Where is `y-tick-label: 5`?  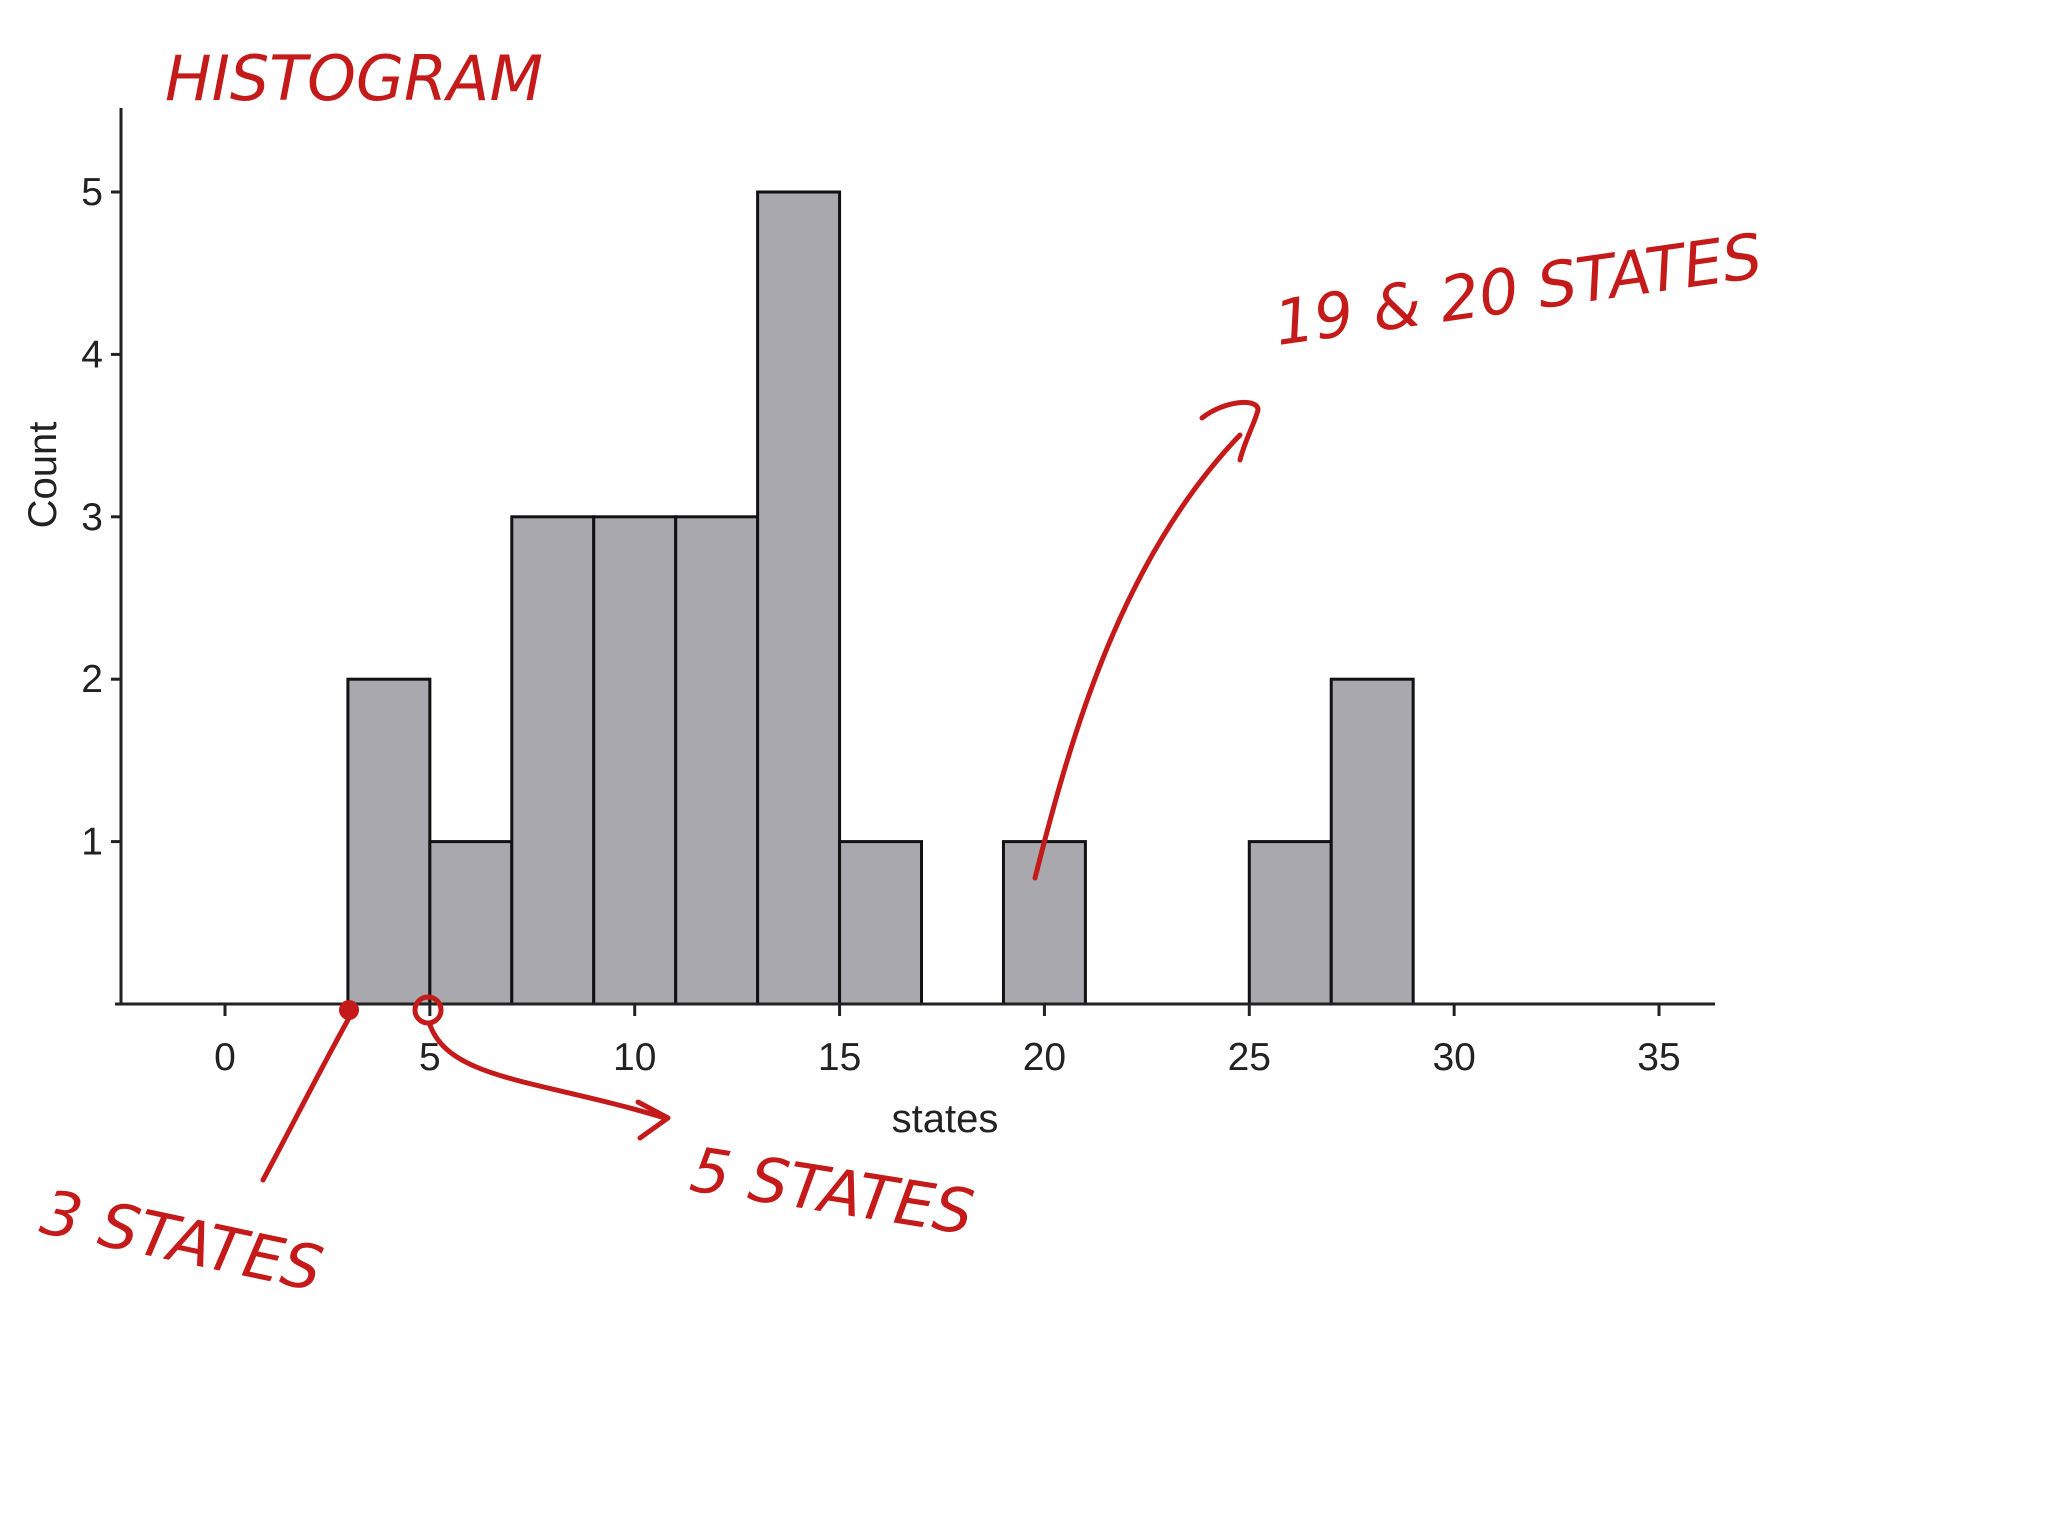 y-tick-label: 5 is located at coordinates (92, 192).